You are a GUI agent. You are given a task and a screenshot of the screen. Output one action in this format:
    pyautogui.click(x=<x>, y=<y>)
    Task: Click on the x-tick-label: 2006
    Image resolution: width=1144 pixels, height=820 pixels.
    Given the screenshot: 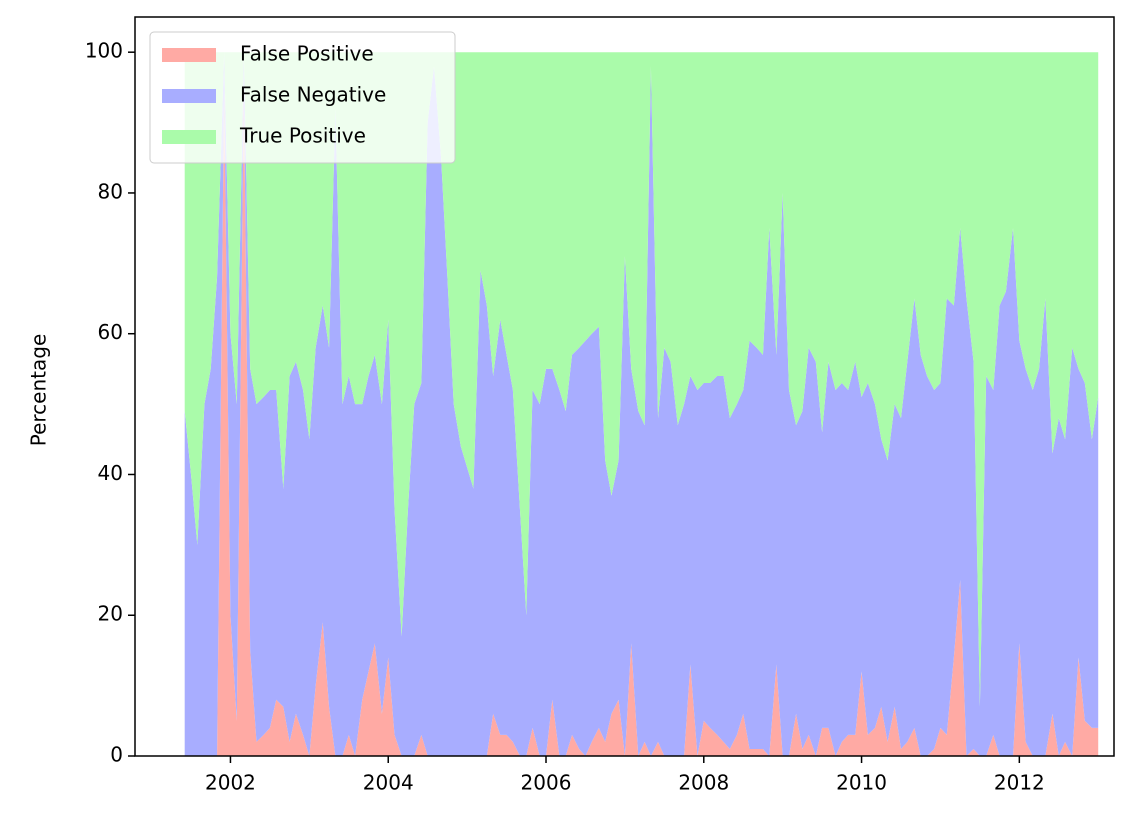 What is the action you would take?
    pyautogui.click(x=546, y=783)
    